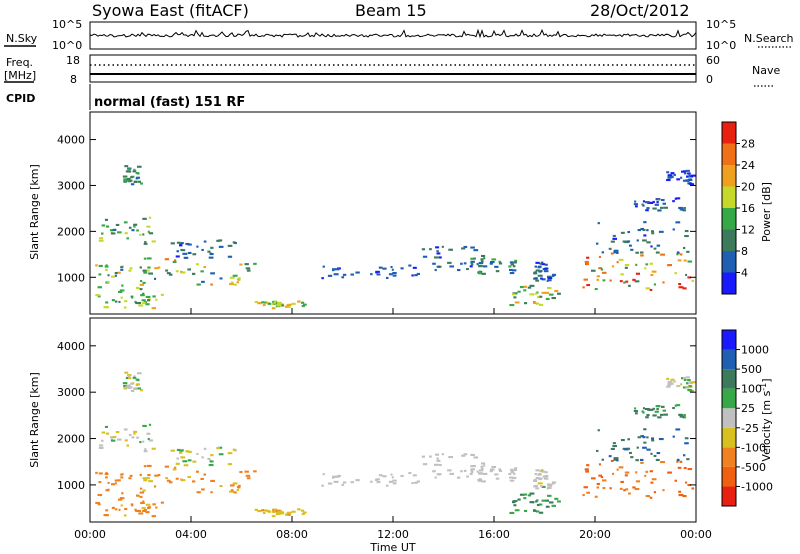  I want to click on cpid-value: normal (fast) 151 RF, so click(169, 102).